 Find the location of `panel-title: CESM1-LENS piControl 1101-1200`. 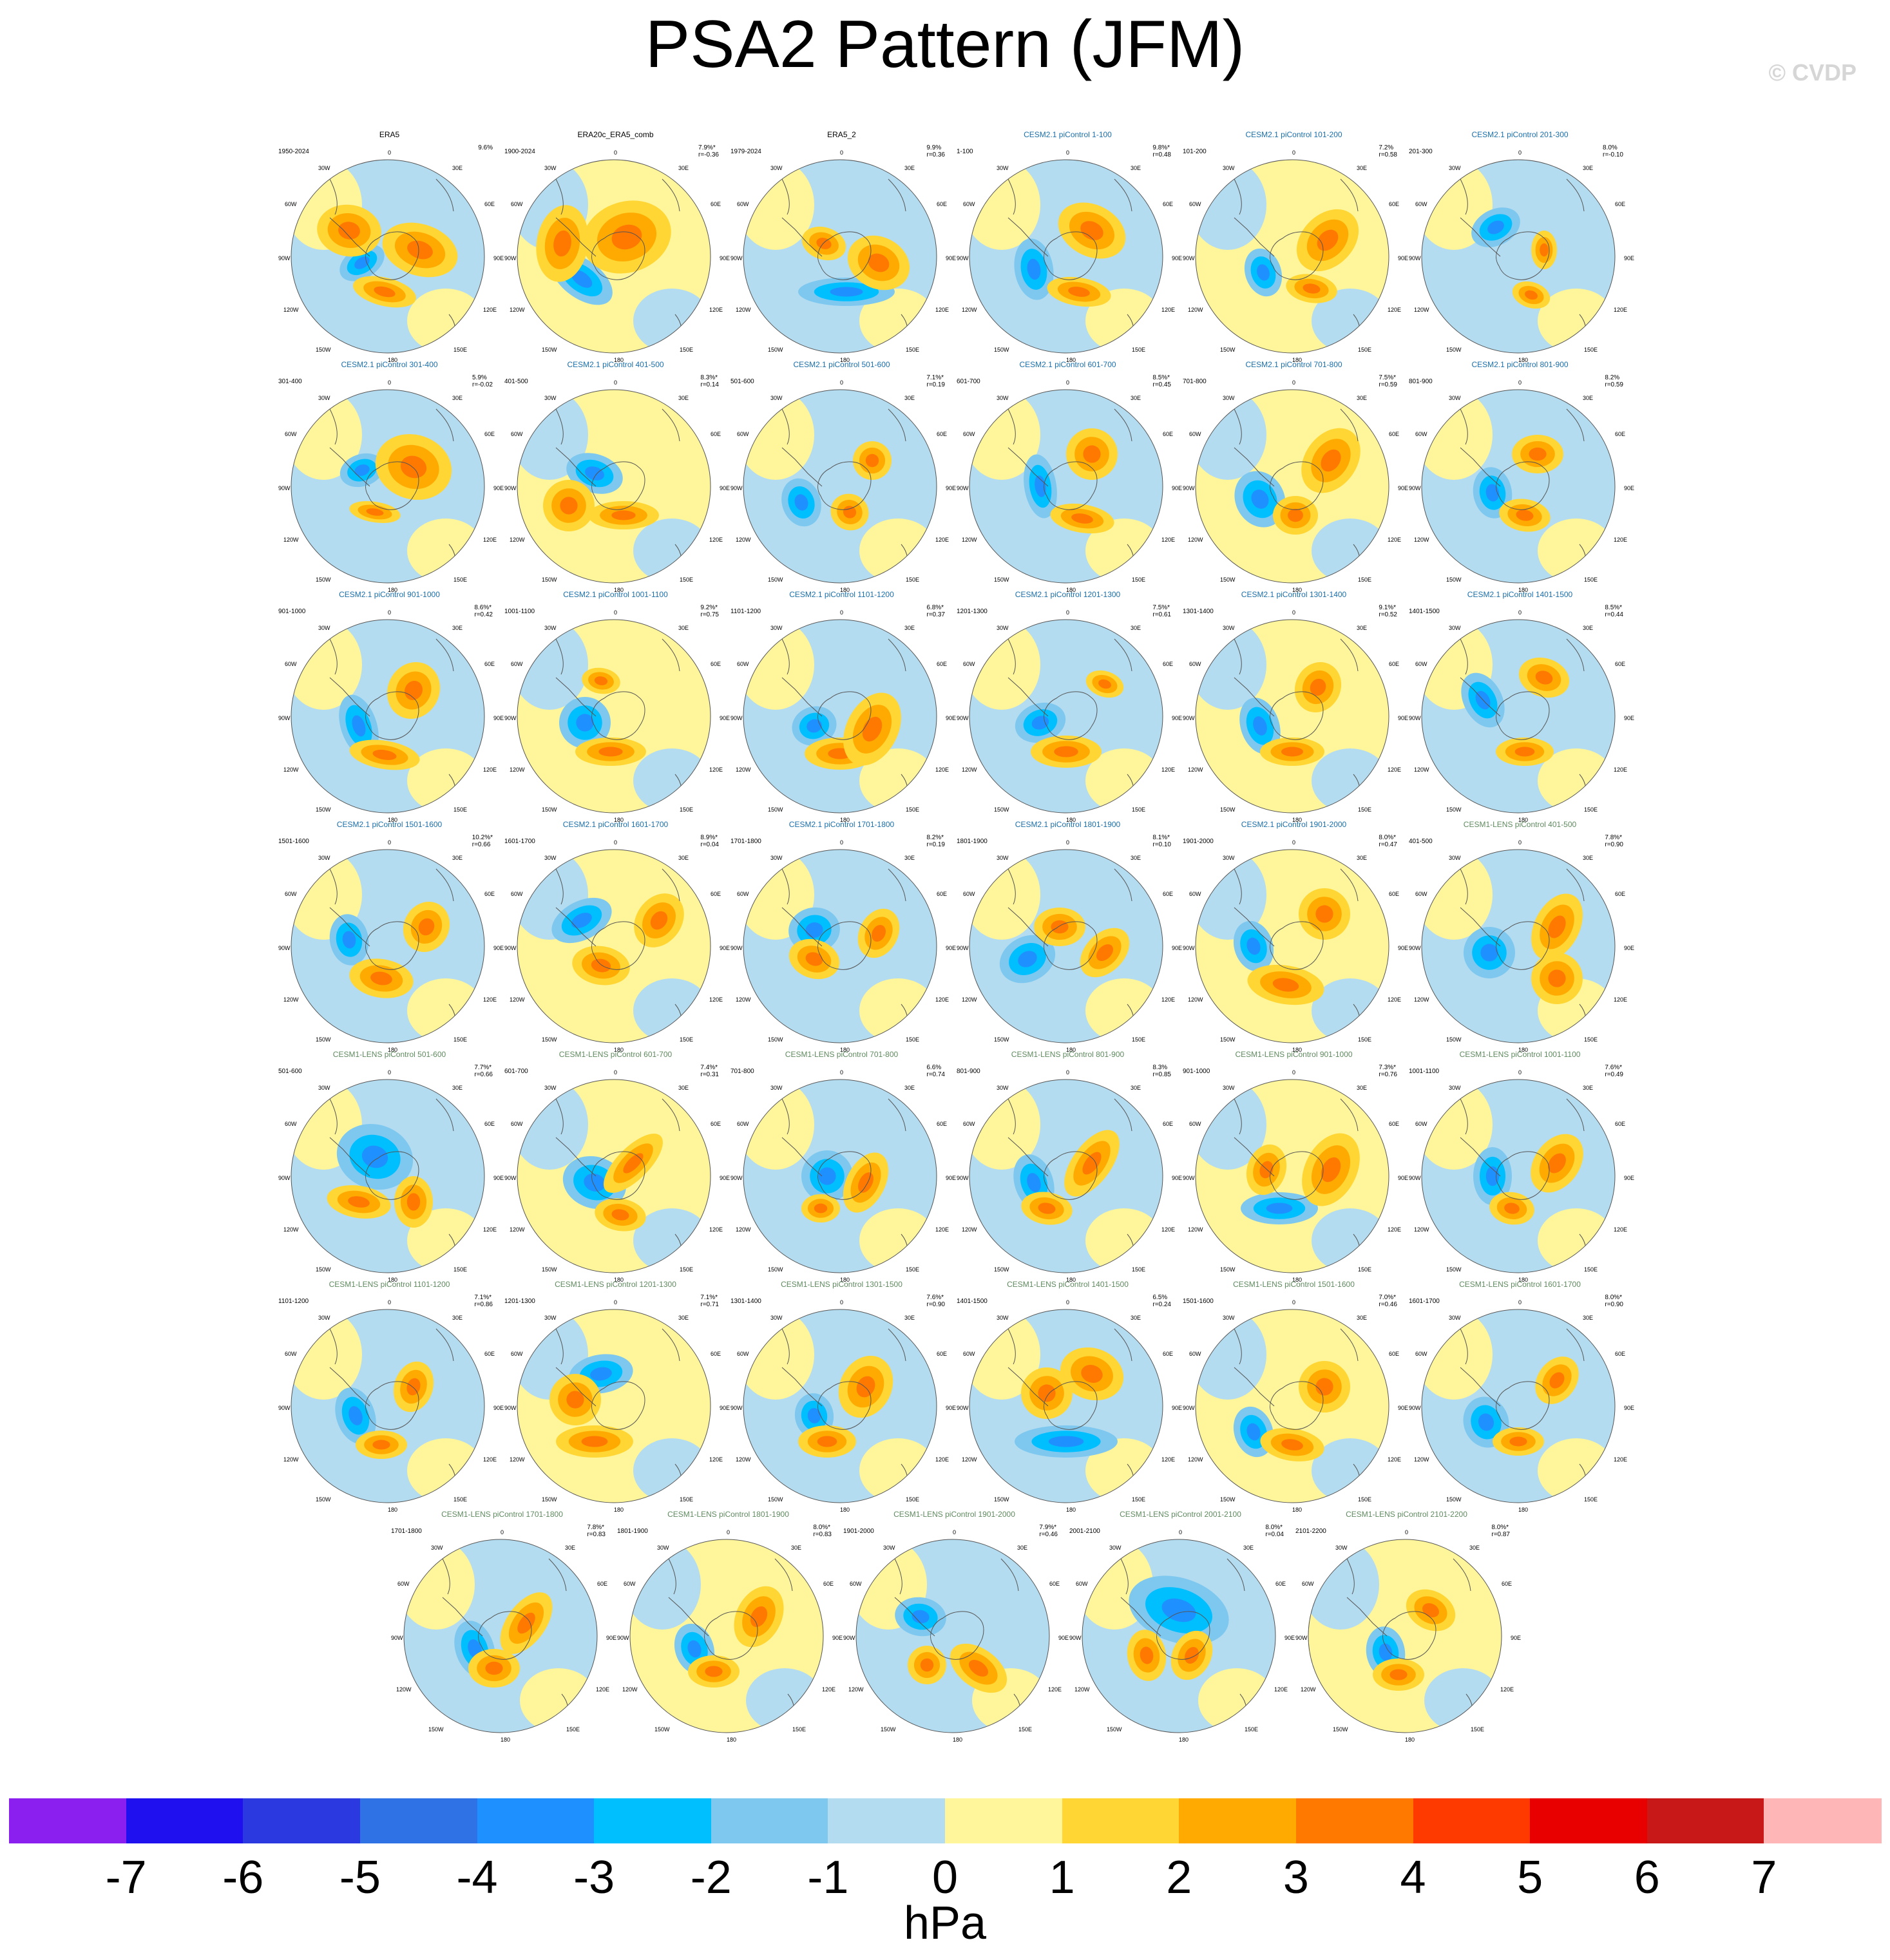

panel-title: CESM1-LENS piControl 1101-1200 is located at coordinates (389, 1284).